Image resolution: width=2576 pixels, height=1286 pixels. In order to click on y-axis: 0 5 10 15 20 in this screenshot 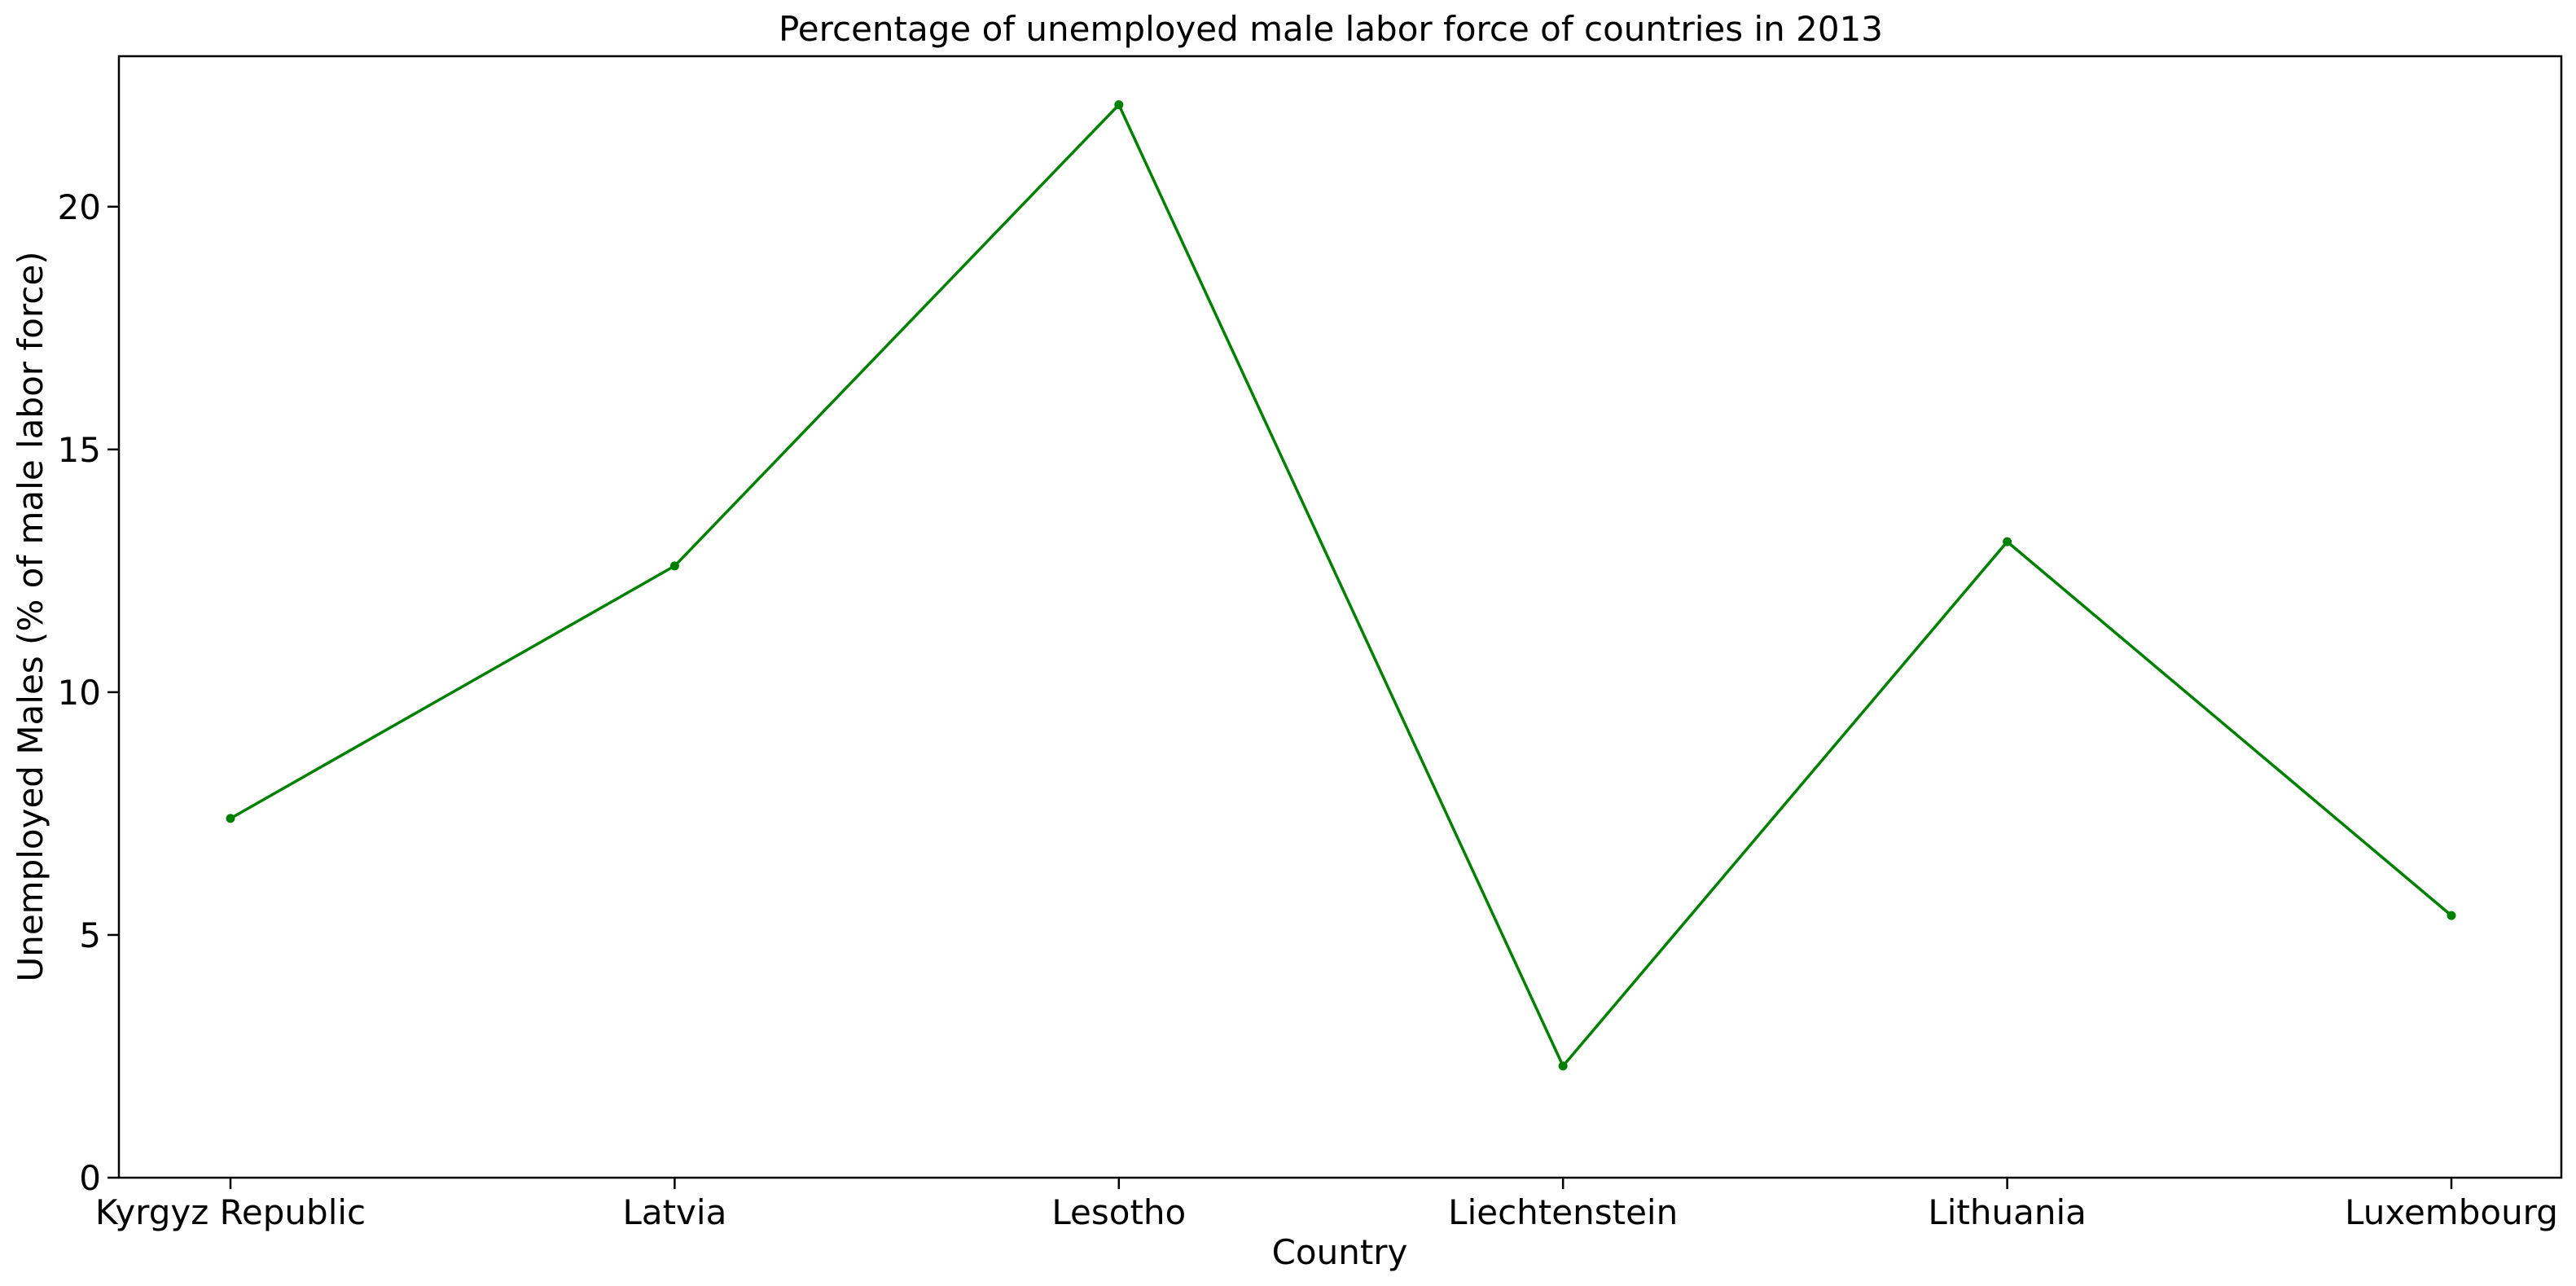, I will do `click(88, 692)`.